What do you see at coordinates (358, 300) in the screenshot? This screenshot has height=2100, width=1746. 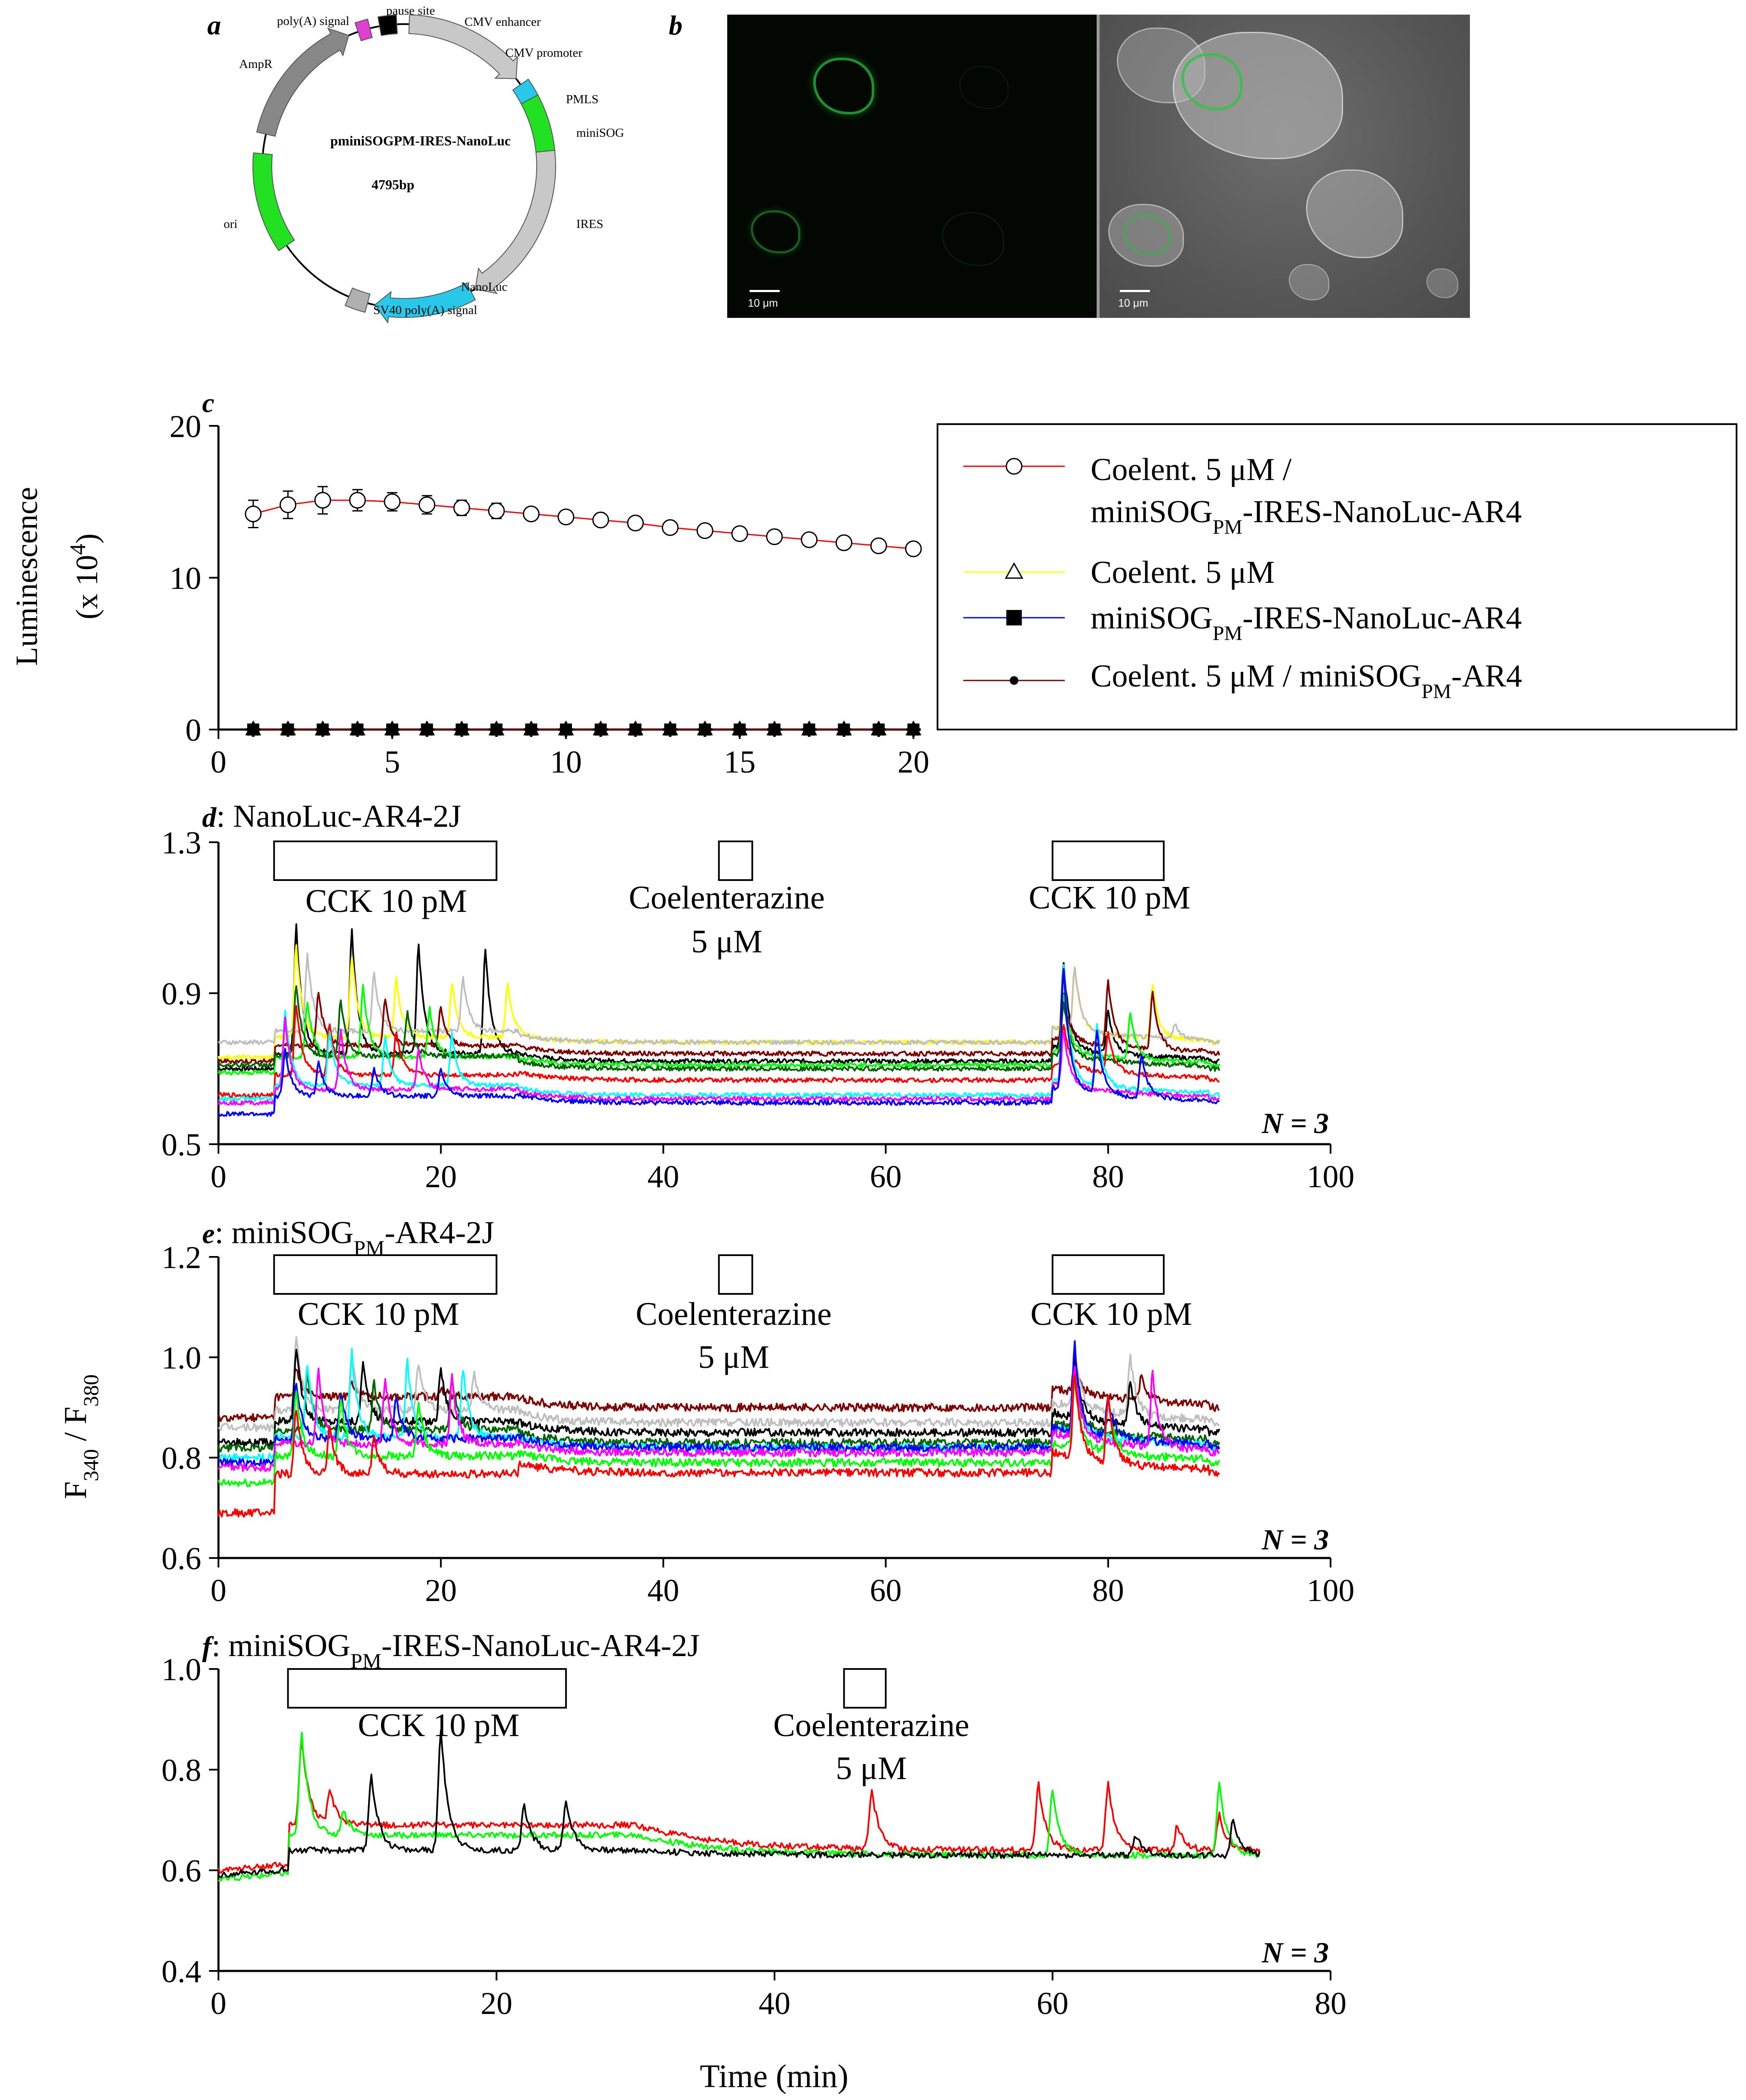 I see `sv40-arc` at bounding box center [358, 300].